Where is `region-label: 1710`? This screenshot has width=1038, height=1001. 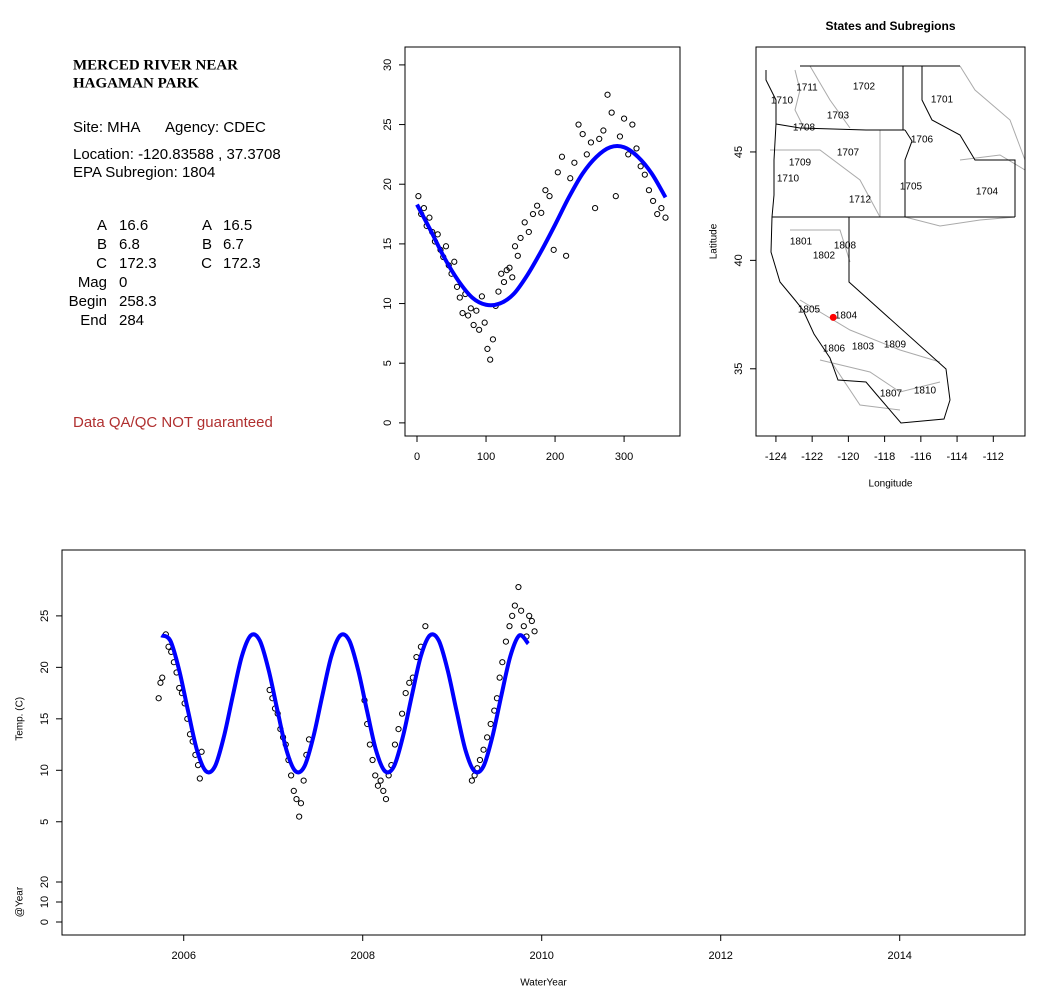
region-label: 1710 is located at coordinates (788, 179).